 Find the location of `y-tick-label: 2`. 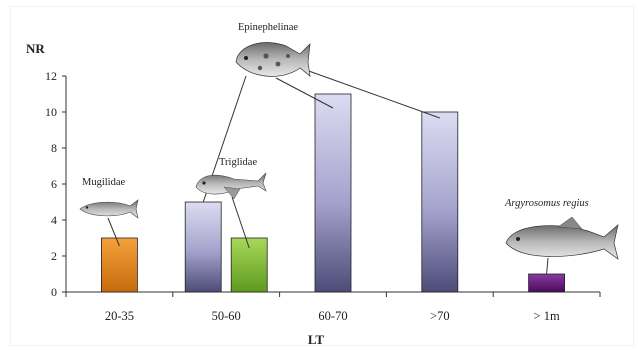

y-tick-label: 2 is located at coordinates (54, 256).